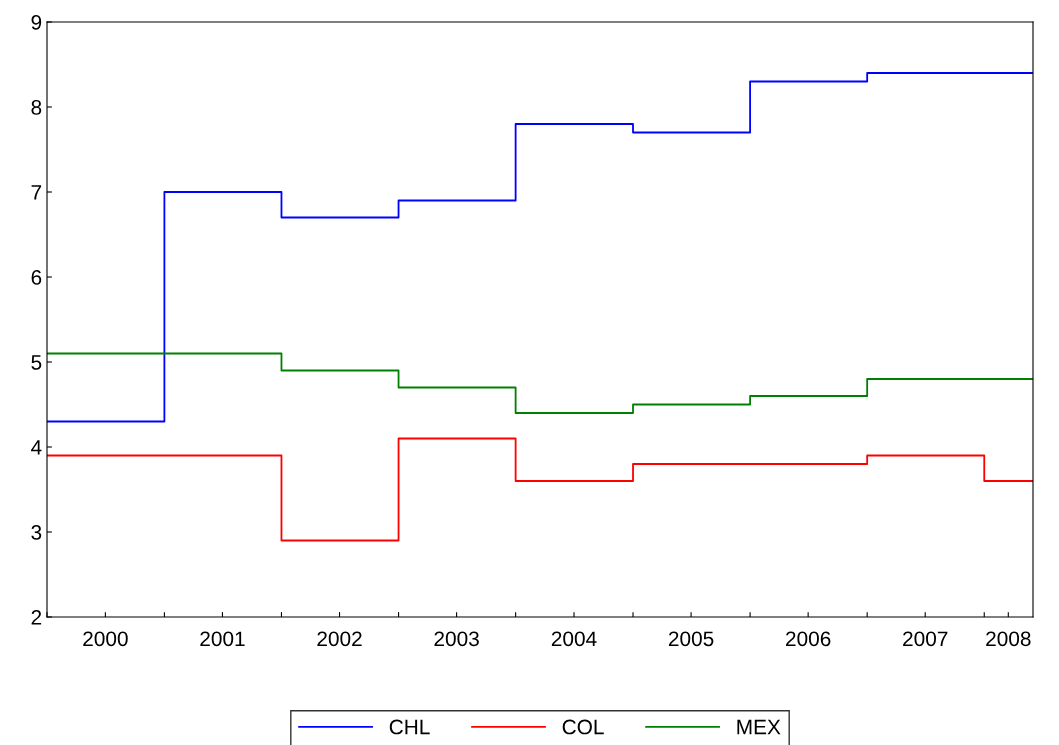 This screenshot has height=745, width=1059. I want to click on legend-label: CHL, so click(409, 727).